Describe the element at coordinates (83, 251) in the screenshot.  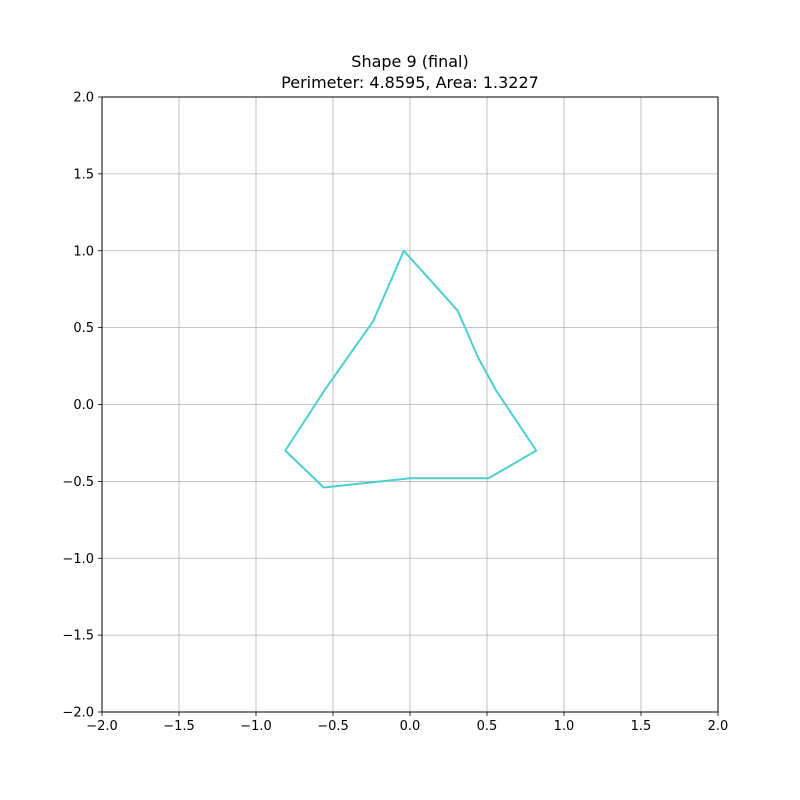
I see `y-tick-label: 1.0` at that location.